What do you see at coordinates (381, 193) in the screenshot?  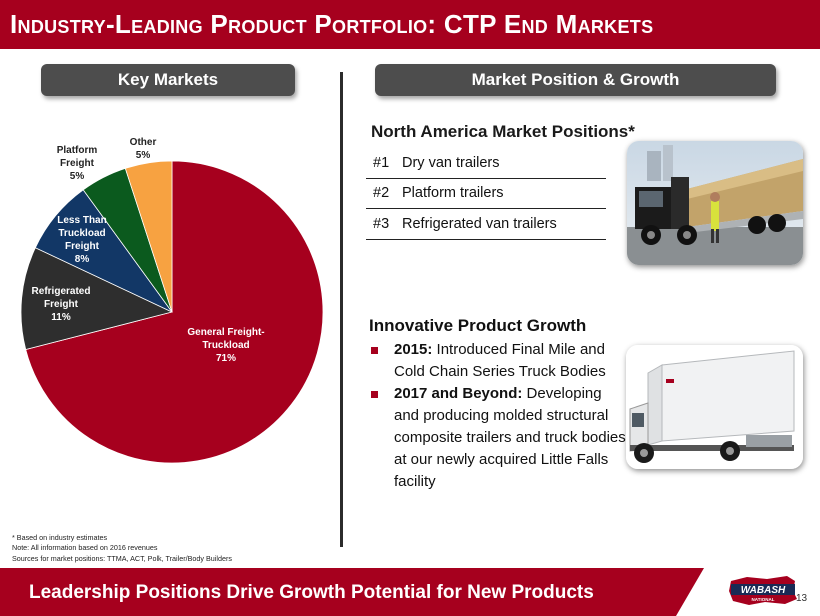 I see `rank: #2` at bounding box center [381, 193].